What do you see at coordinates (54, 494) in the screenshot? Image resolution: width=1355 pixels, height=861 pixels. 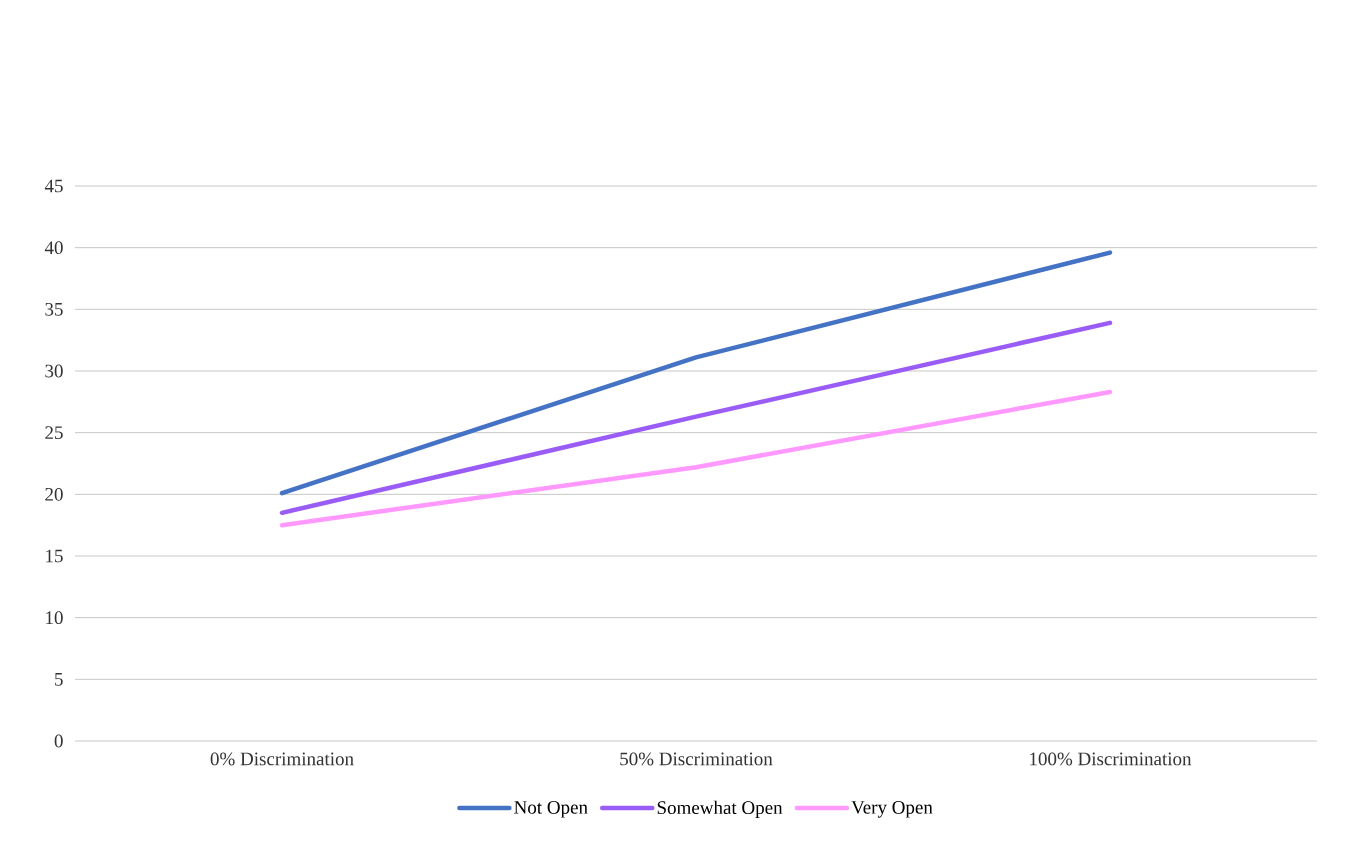 I see `y-tick-label: 20` at bounding box center [54, 494].